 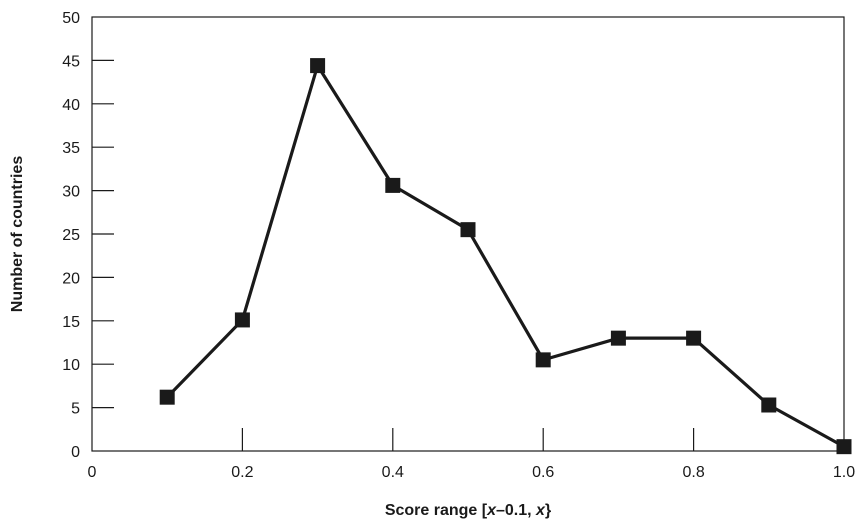 I want to click on x-tick-label: 1.0, so click(x=844, y=472).